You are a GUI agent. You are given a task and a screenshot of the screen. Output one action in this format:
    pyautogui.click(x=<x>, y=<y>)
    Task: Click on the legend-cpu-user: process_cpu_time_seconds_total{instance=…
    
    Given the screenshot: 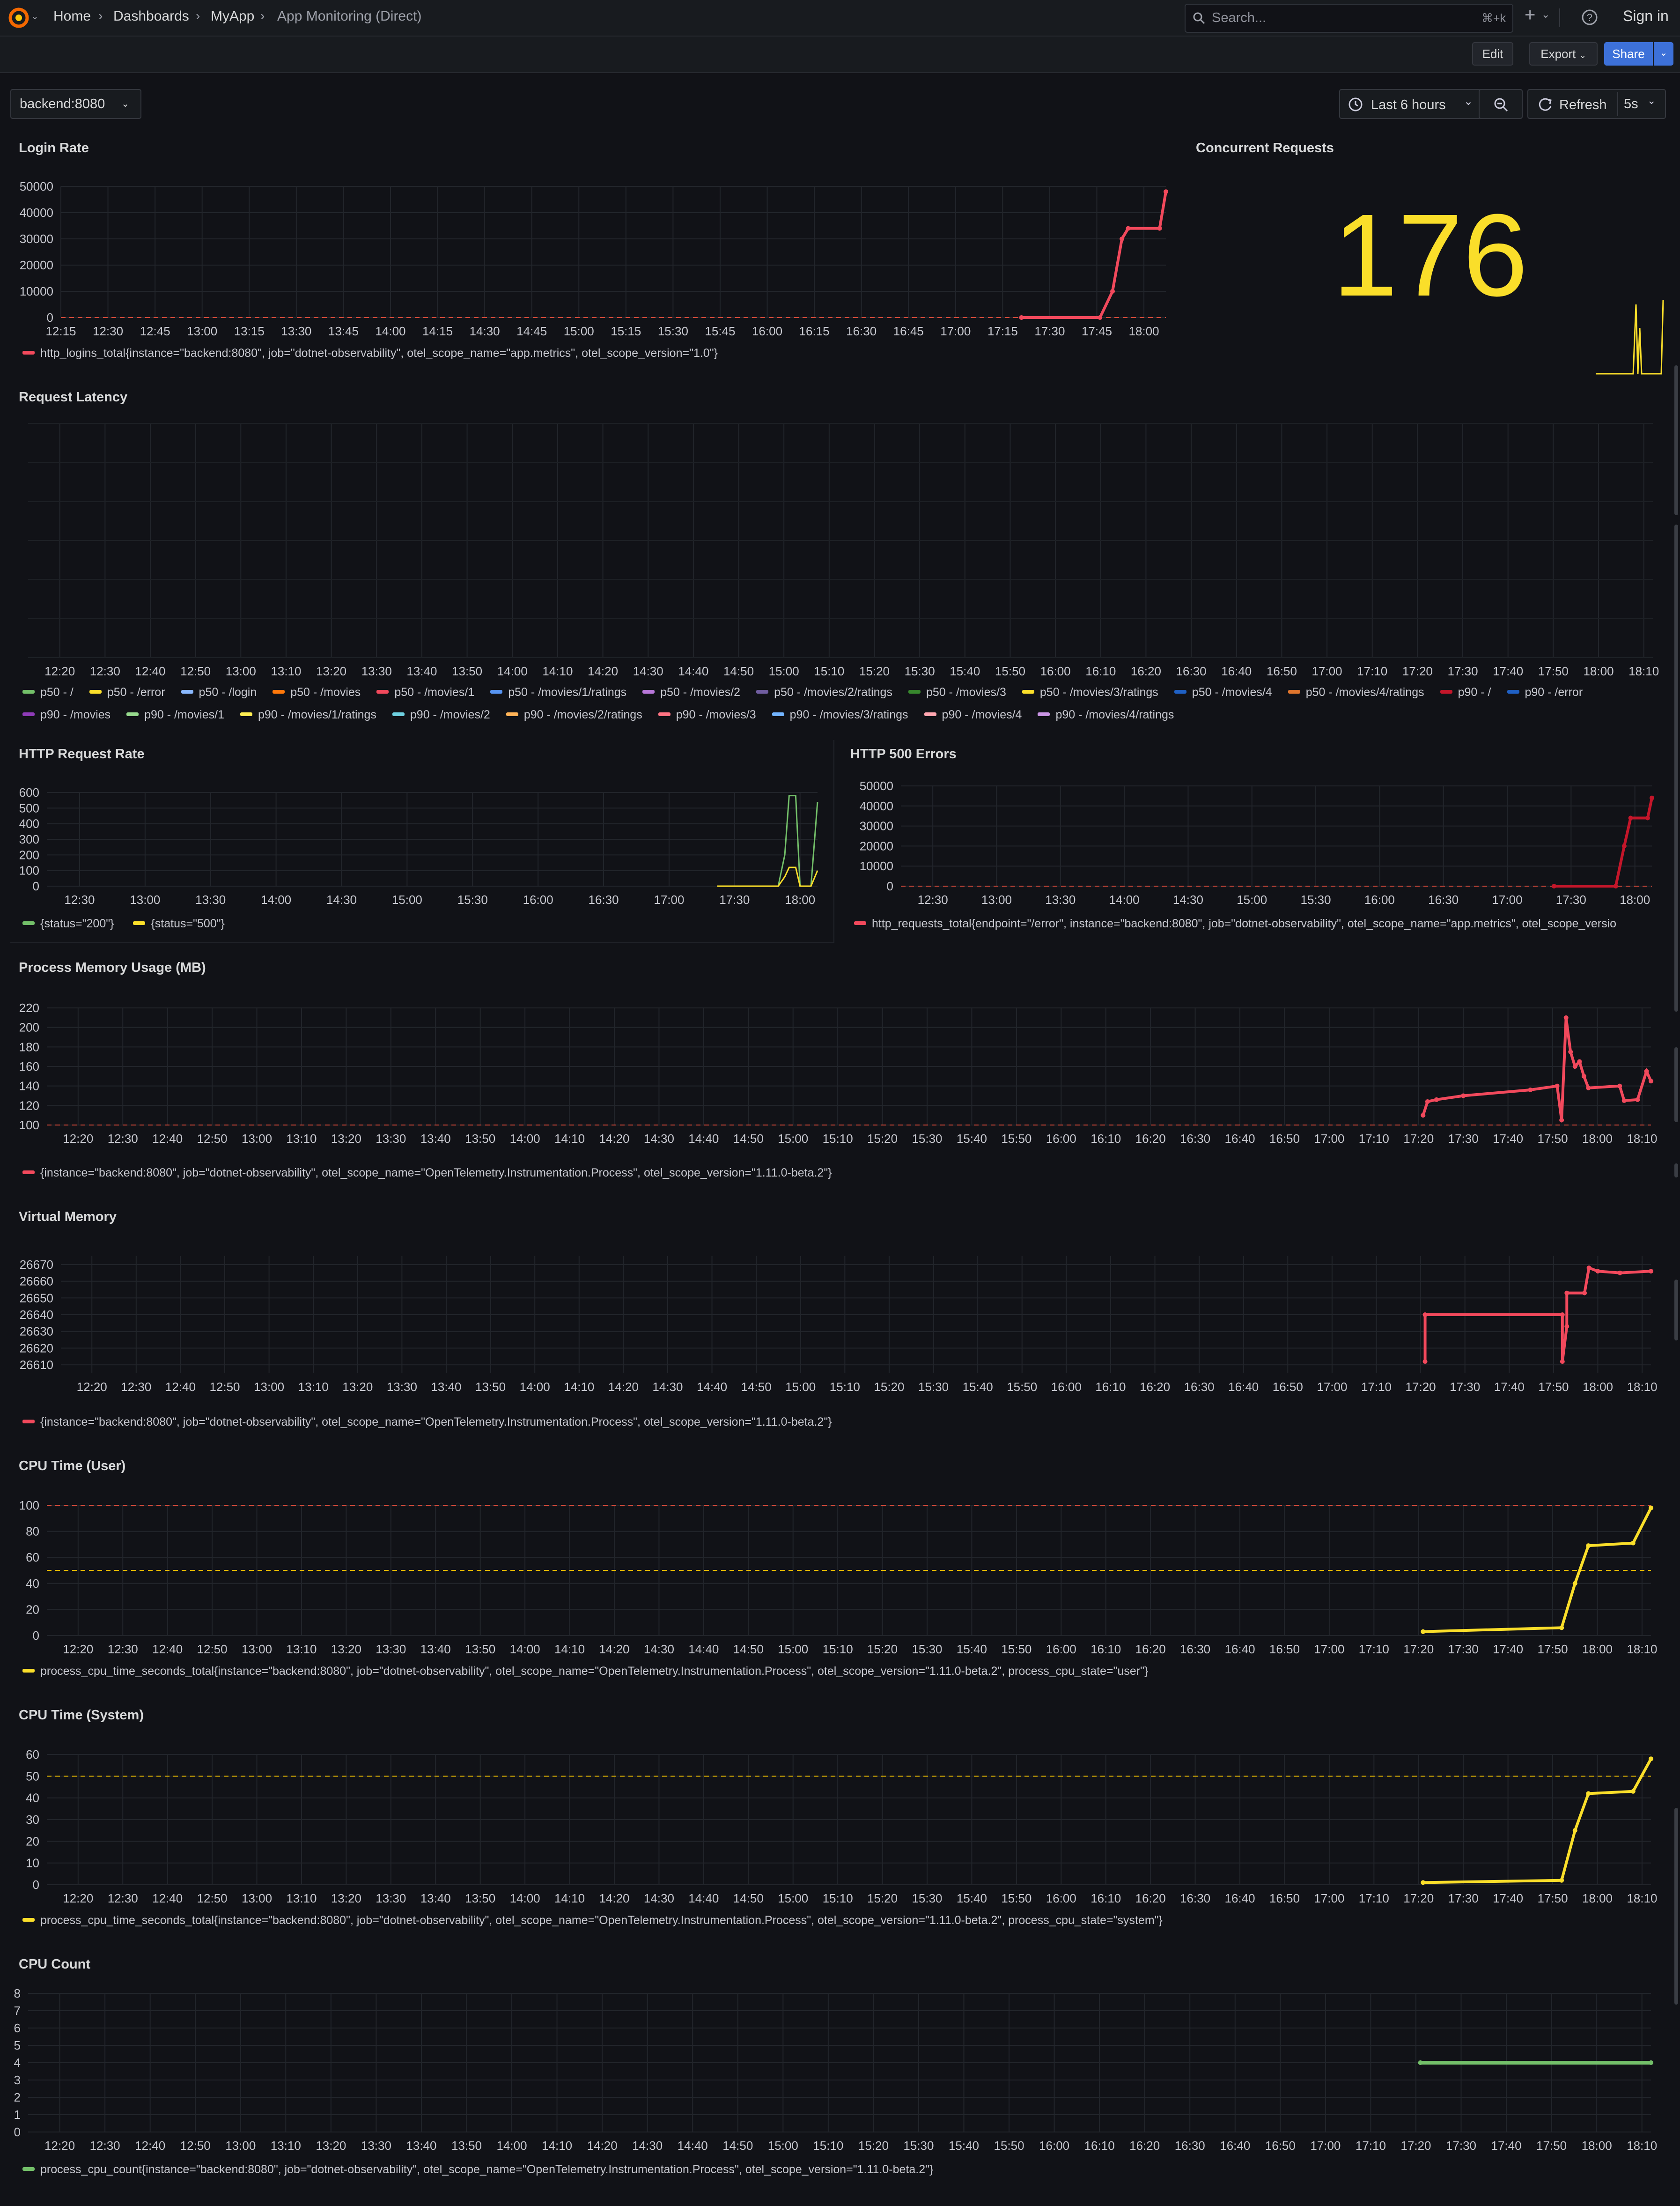 What is the action you would take?
    pyautogui.click(x=585, y=1671)
    